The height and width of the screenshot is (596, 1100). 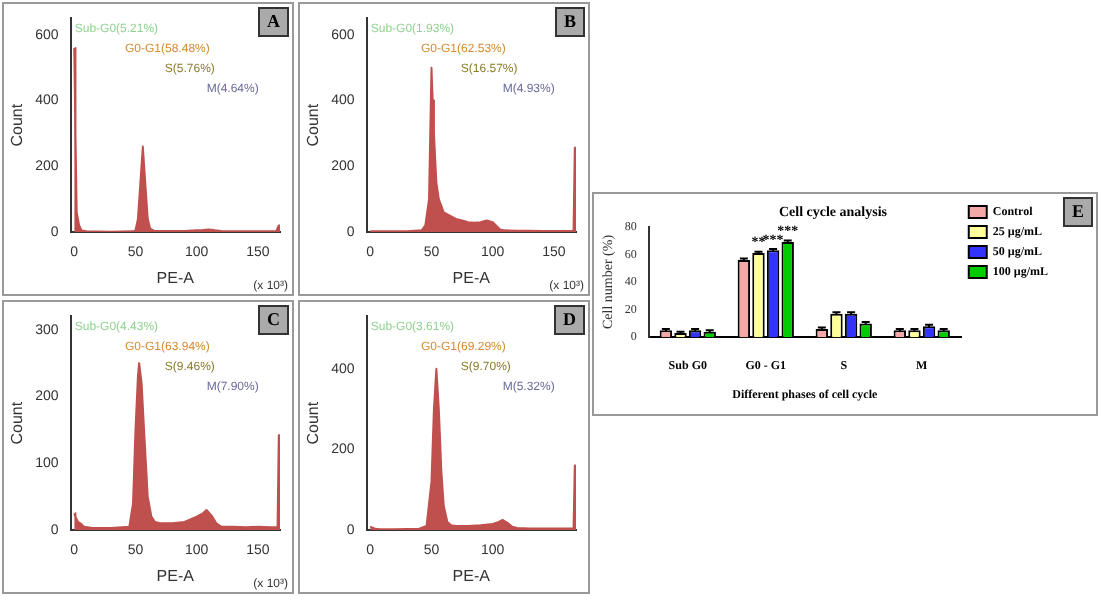 What do you see at coordinates (274, 20) in the screenshot?
I see `annotation: A` at bounding box center [274, 20].